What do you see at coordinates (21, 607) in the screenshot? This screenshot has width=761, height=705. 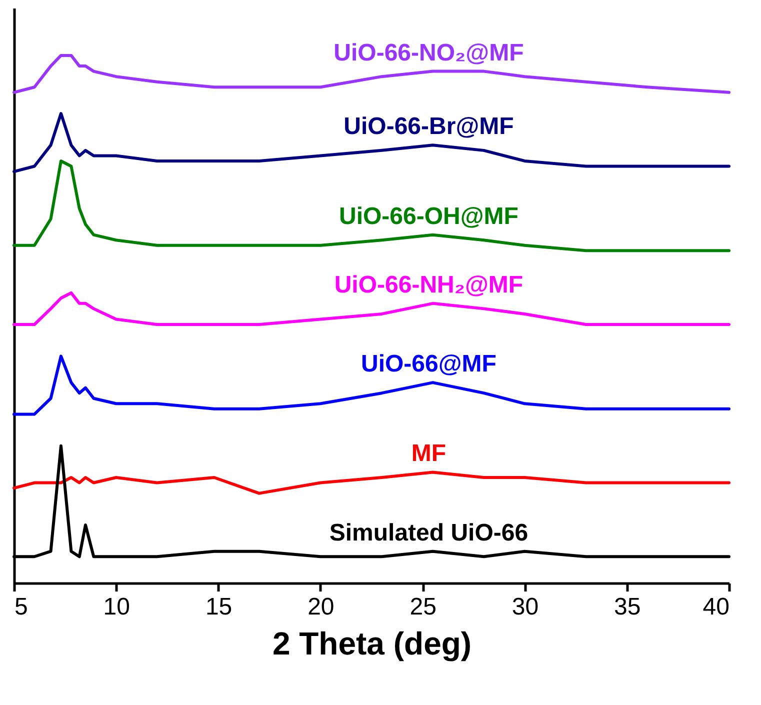 I see `x-tick-label: 5` at bounding box center [21, 607].